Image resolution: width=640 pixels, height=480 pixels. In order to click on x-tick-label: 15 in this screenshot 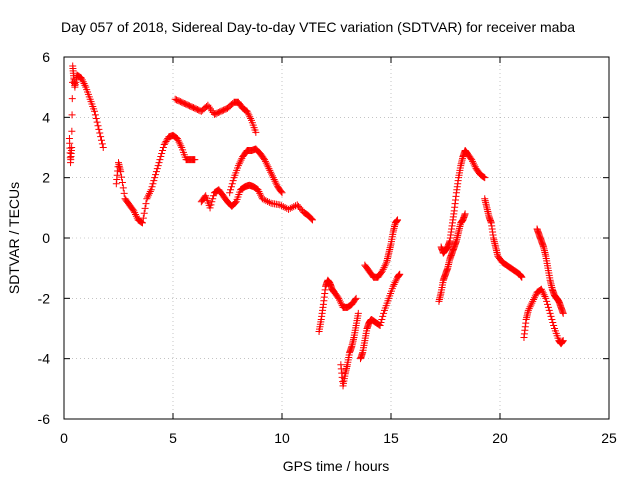, I will do `click(391, 438)`.